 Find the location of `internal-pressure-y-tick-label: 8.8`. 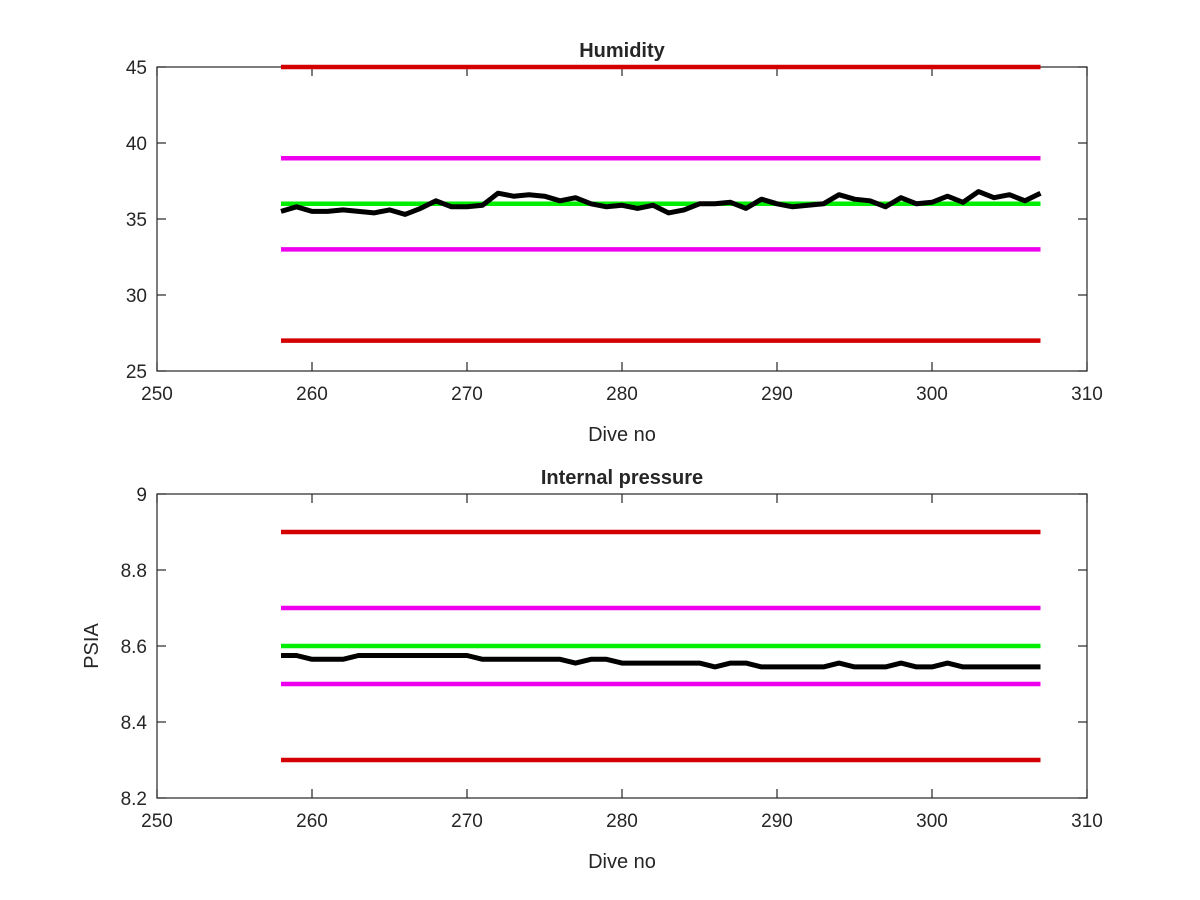

internal-pressure-y-tick-label: 8.8 is located at coordinates (134, 571).